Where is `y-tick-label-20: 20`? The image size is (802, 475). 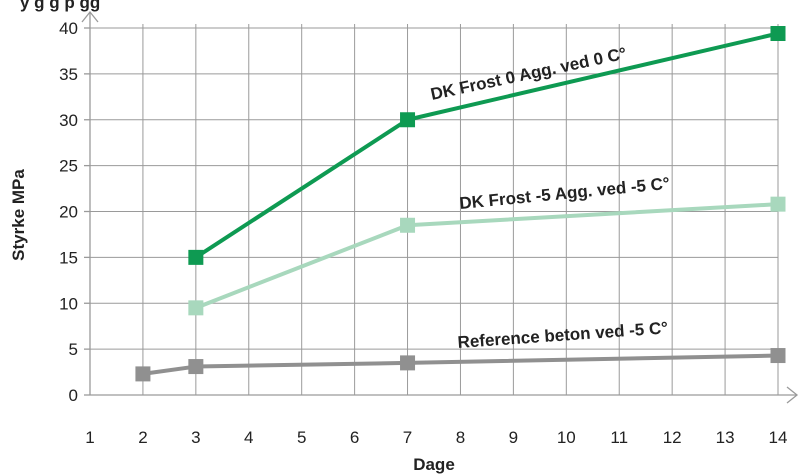 y-tick-label-20: 20 is located at coordinates (68, 212).